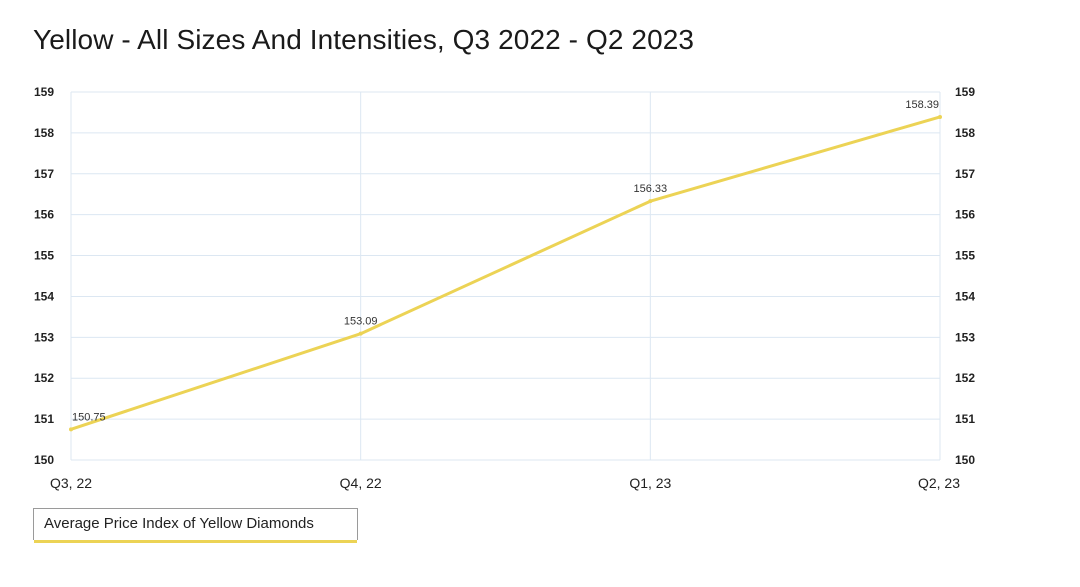 The image size is (1080, 587). I want to click on y-tick-label-right: 155, so click(965, 256).